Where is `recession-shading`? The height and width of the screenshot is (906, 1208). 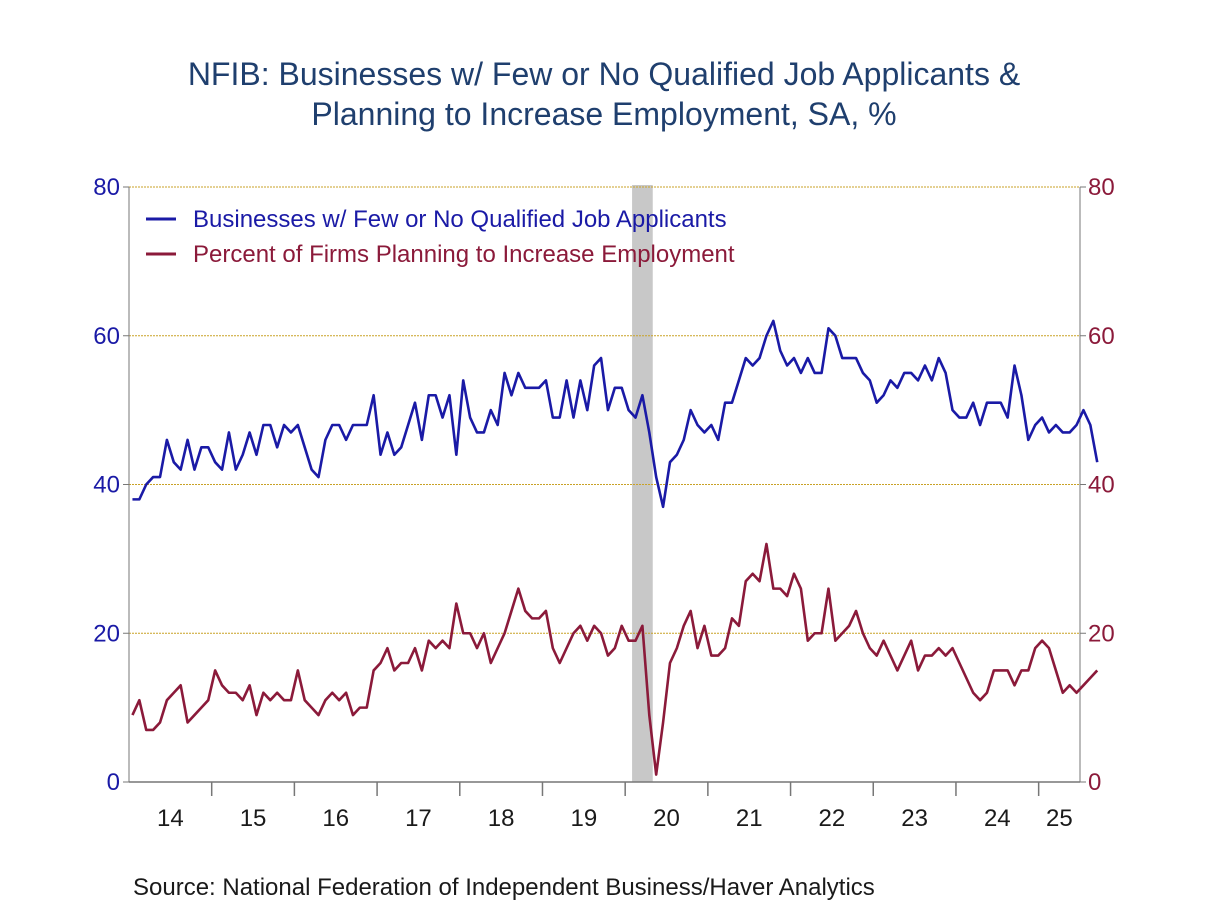 recession-shading is located at coordinates (642, 483).